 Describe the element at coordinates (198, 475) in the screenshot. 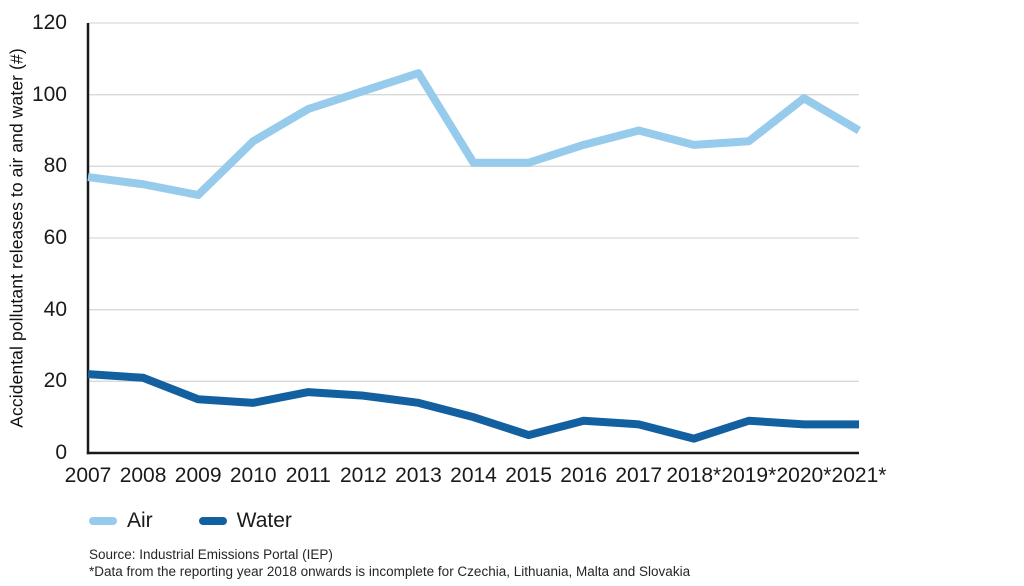

I see `x-tick-label: 2009` at that location.